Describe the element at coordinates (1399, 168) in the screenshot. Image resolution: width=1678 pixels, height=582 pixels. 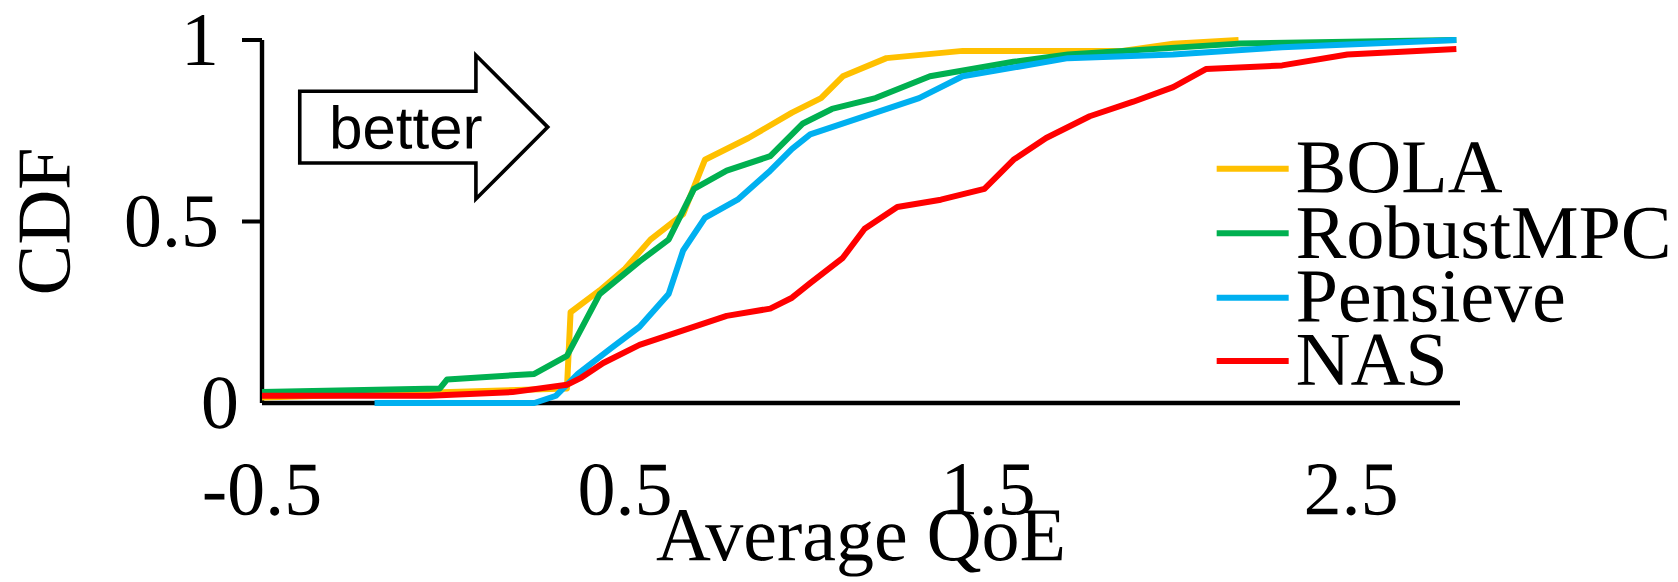
I see `legend-label: BOLA` at that location.